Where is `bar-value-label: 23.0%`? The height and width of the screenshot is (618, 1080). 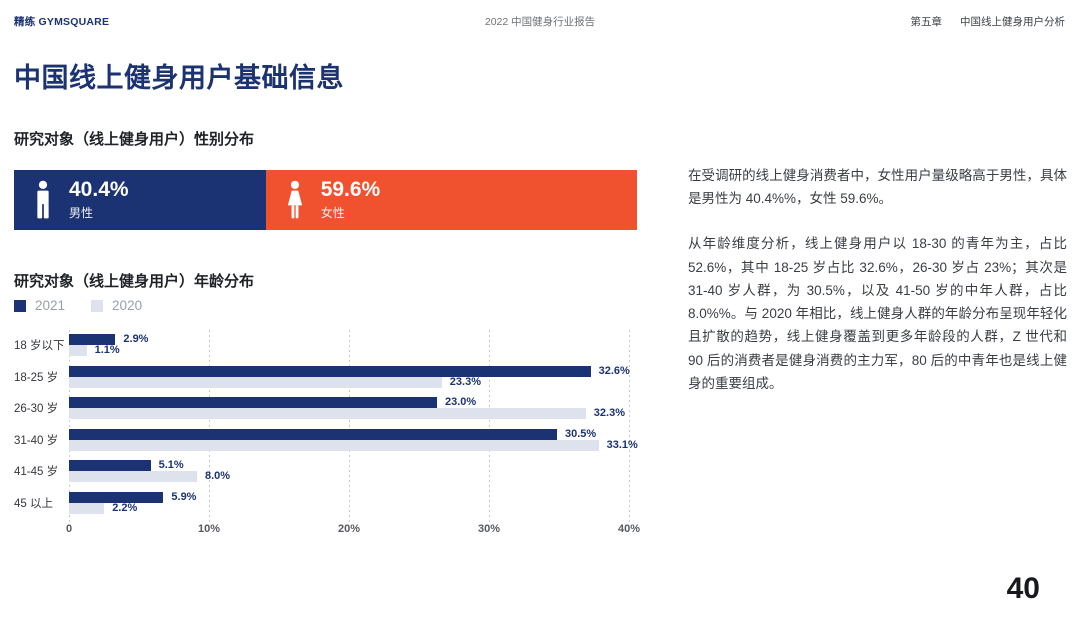 bar-value-label: 23.0% is located at coordinates (461, 402).